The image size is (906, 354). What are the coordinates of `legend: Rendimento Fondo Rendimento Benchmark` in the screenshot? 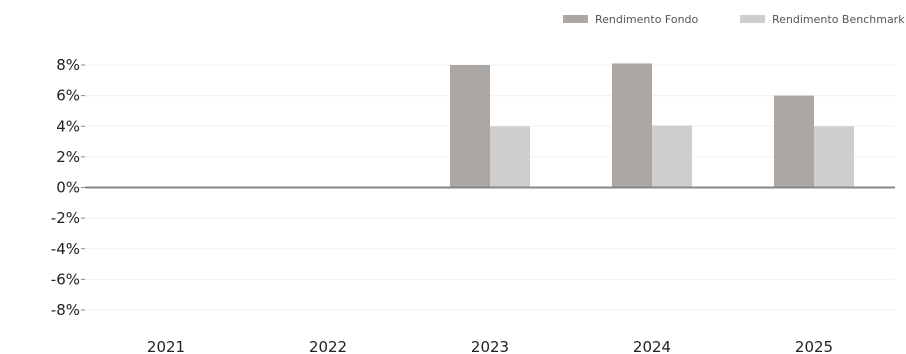 It's located at (734, 19).